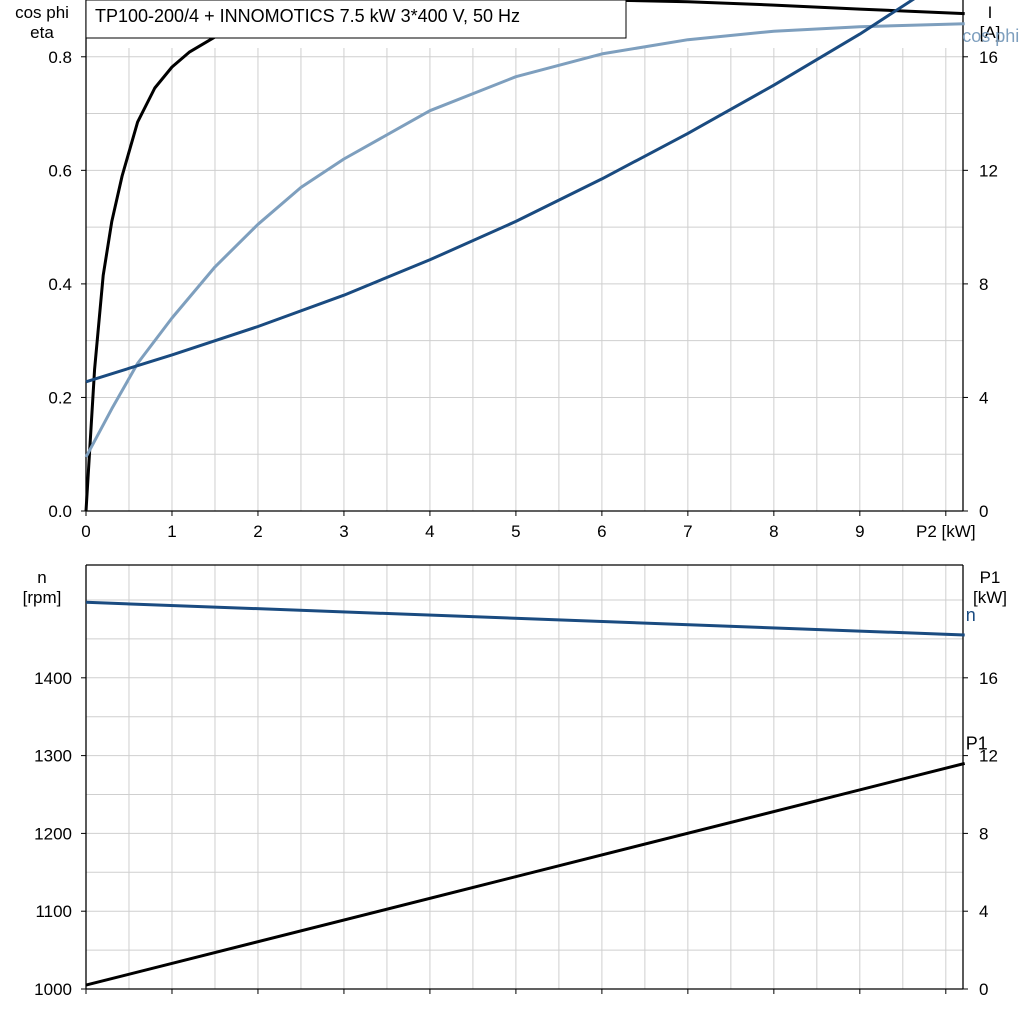 This screenshot has width=1024, height=1029. I want to click on left-axis-label: n, so click(41, 577).